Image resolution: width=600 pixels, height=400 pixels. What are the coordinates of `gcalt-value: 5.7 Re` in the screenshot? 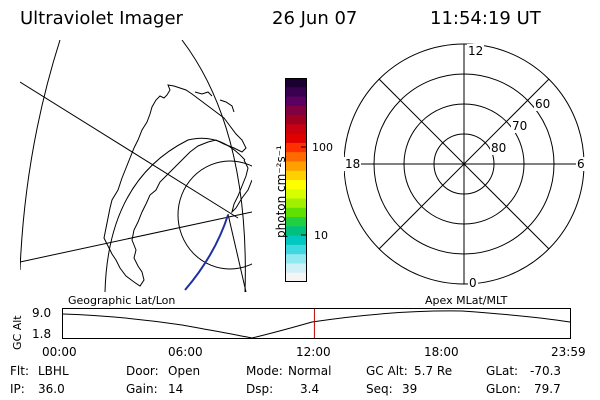 It's located at (433, 371).